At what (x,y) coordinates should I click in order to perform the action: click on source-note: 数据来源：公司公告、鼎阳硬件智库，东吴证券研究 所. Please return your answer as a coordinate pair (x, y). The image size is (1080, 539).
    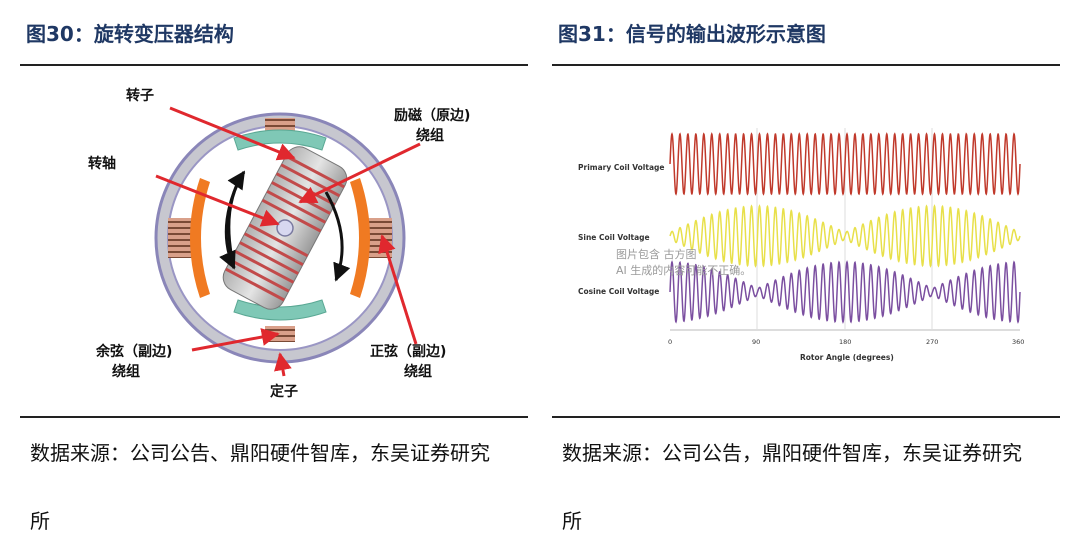
    Looking at the image, I should click on (275, 484).